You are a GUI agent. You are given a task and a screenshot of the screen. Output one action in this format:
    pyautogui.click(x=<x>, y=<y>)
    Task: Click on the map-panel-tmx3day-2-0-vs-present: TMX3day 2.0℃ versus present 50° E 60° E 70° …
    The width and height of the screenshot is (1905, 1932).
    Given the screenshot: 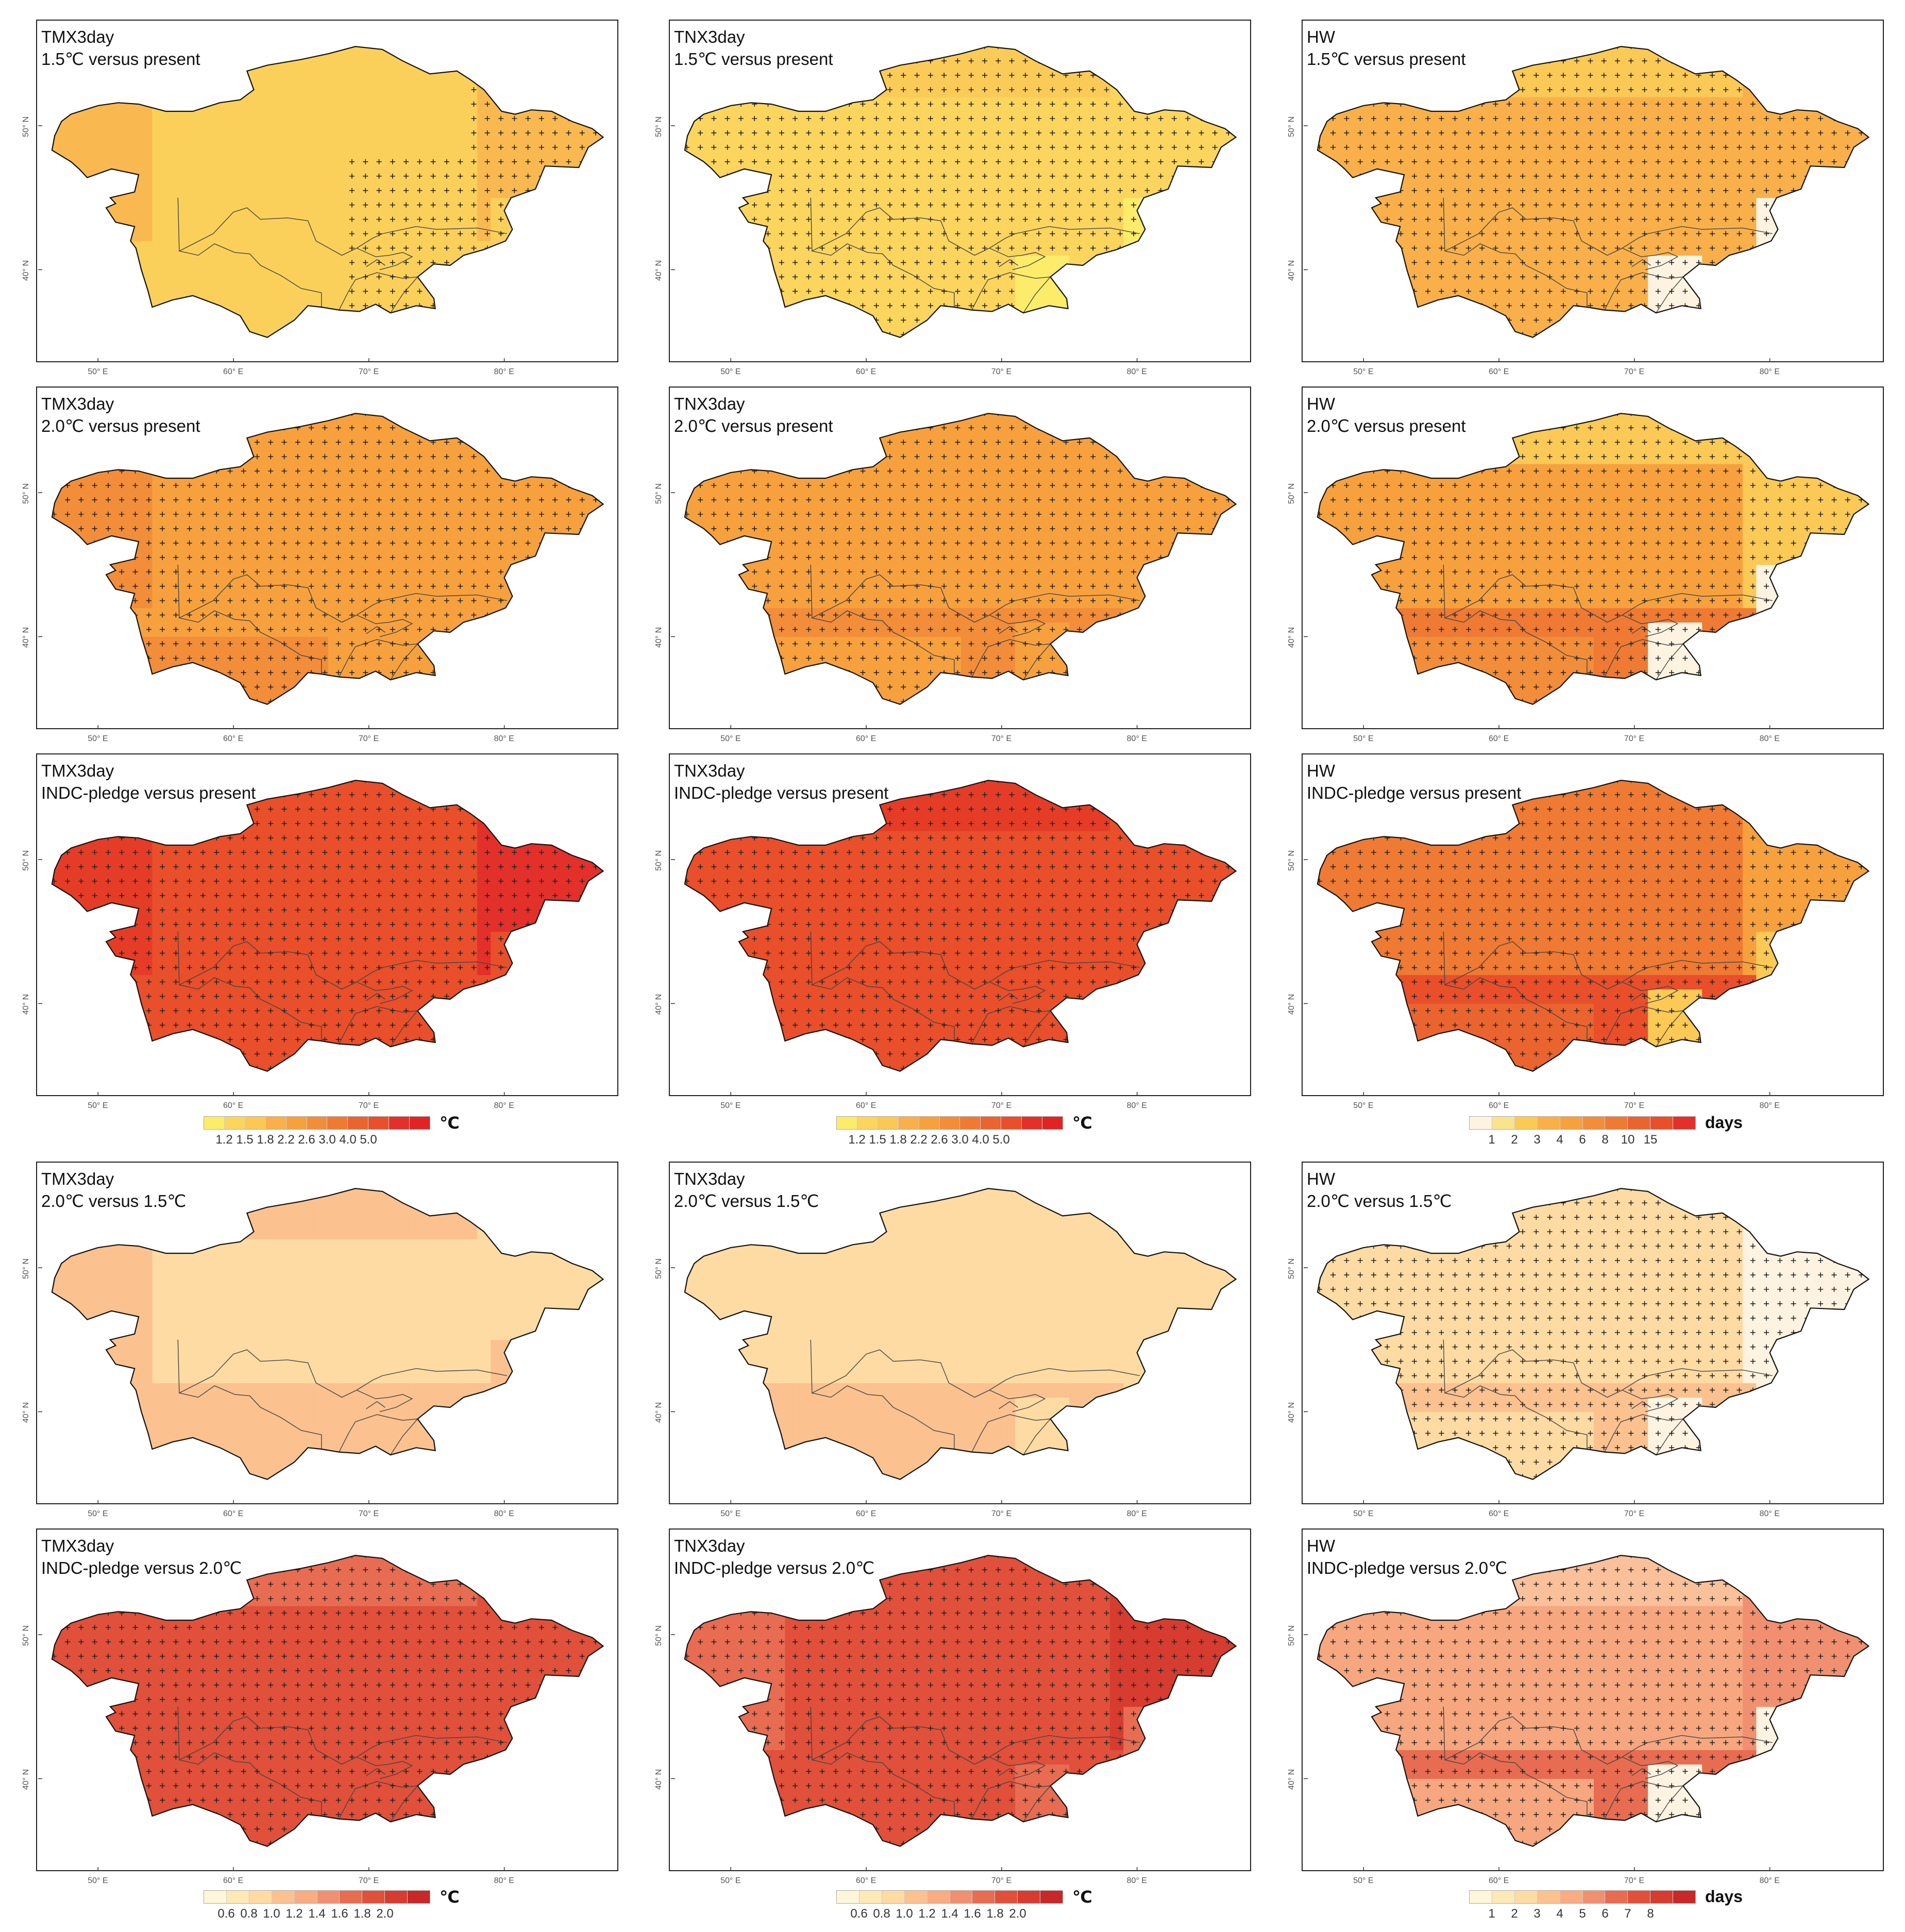 What is the action you would take?
    pyautogui.click(x=320, y=565)
    